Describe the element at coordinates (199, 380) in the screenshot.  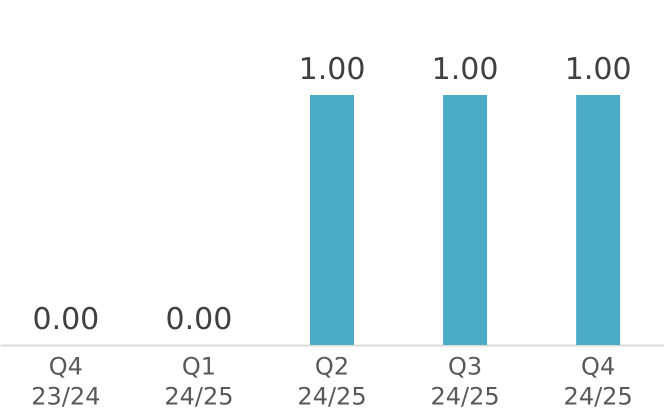
I see `x-tick-label: Q1 24/25` at that location.